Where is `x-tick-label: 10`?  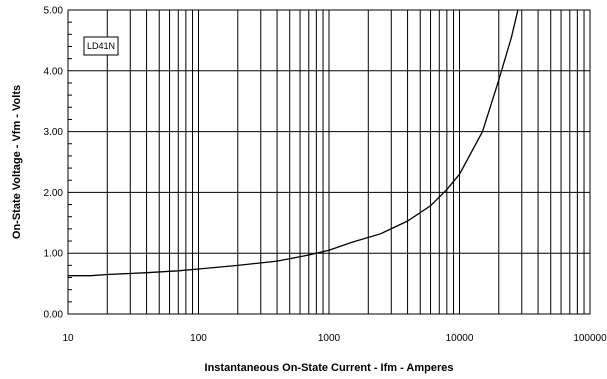
x-tick-label: 10 is located at coordinates (68, 338).